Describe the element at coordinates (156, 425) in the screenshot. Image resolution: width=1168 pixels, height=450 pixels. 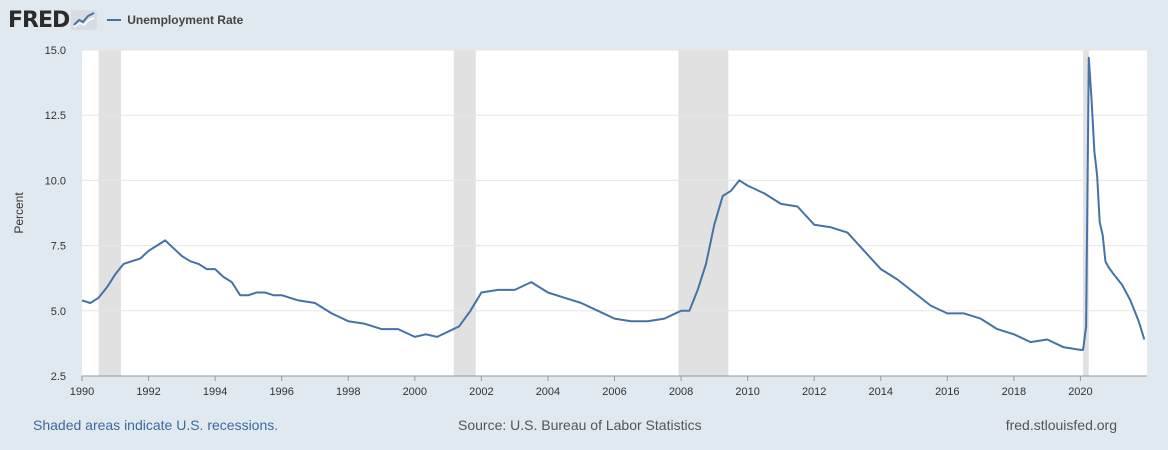
I see `recessions-note: Shaded areas indicate U.S. recessions.` at that location.